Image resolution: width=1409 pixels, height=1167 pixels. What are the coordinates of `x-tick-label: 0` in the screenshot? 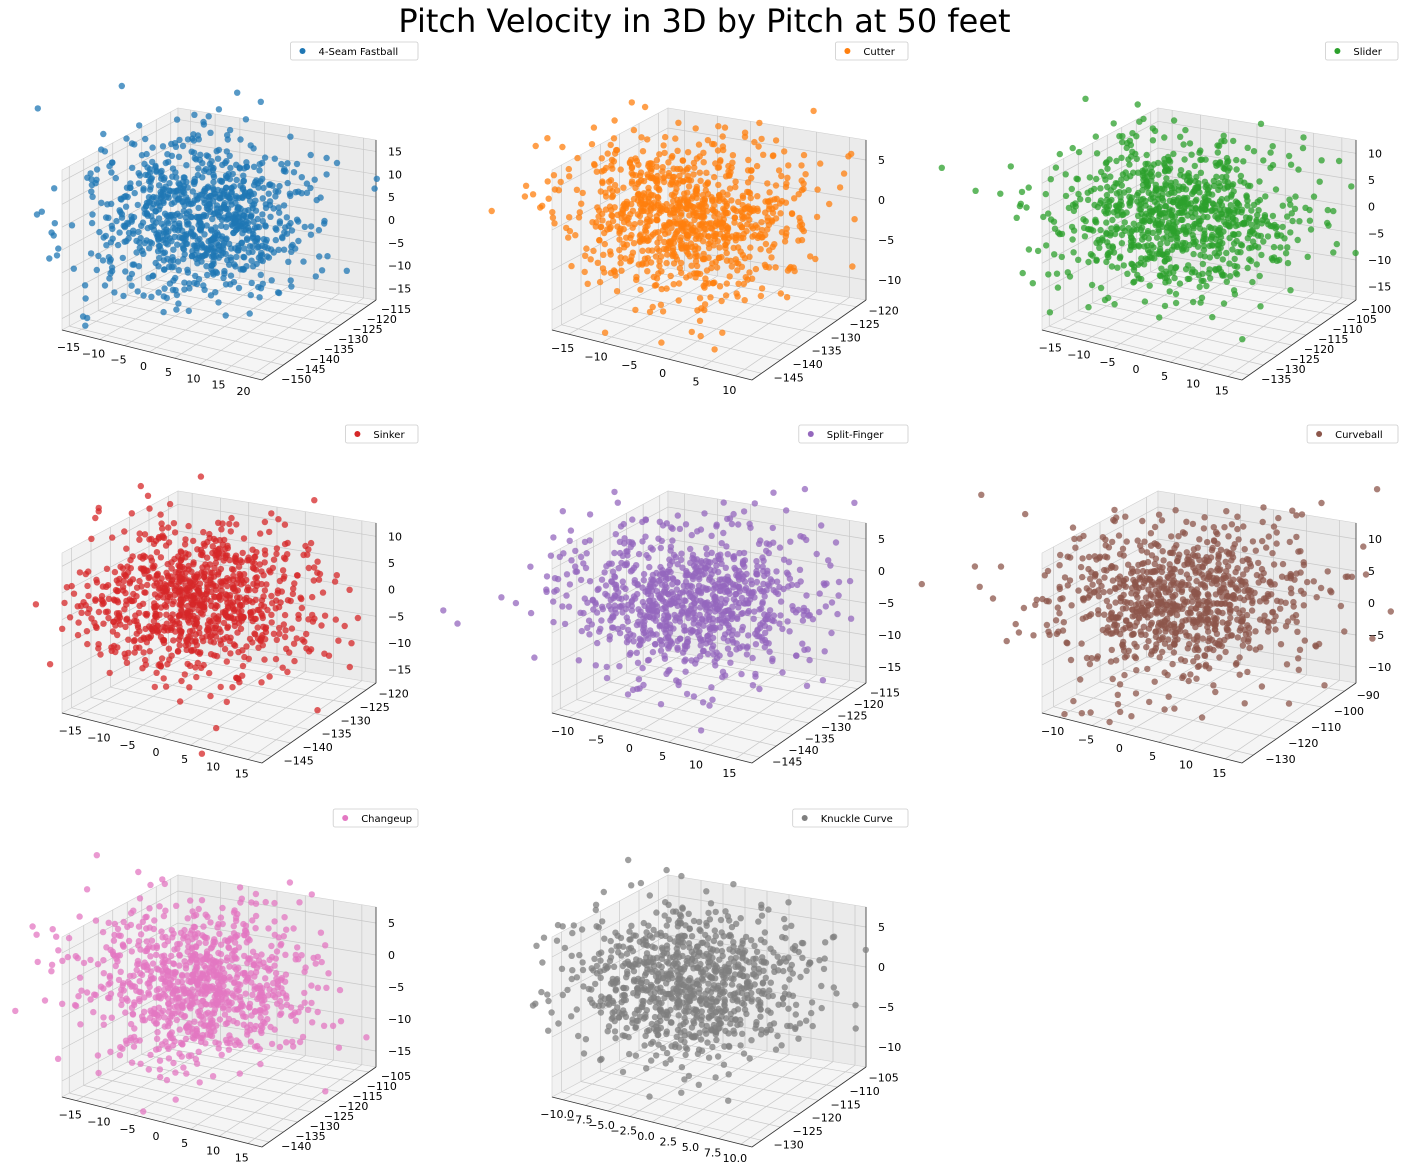 It's located at (629, 748).